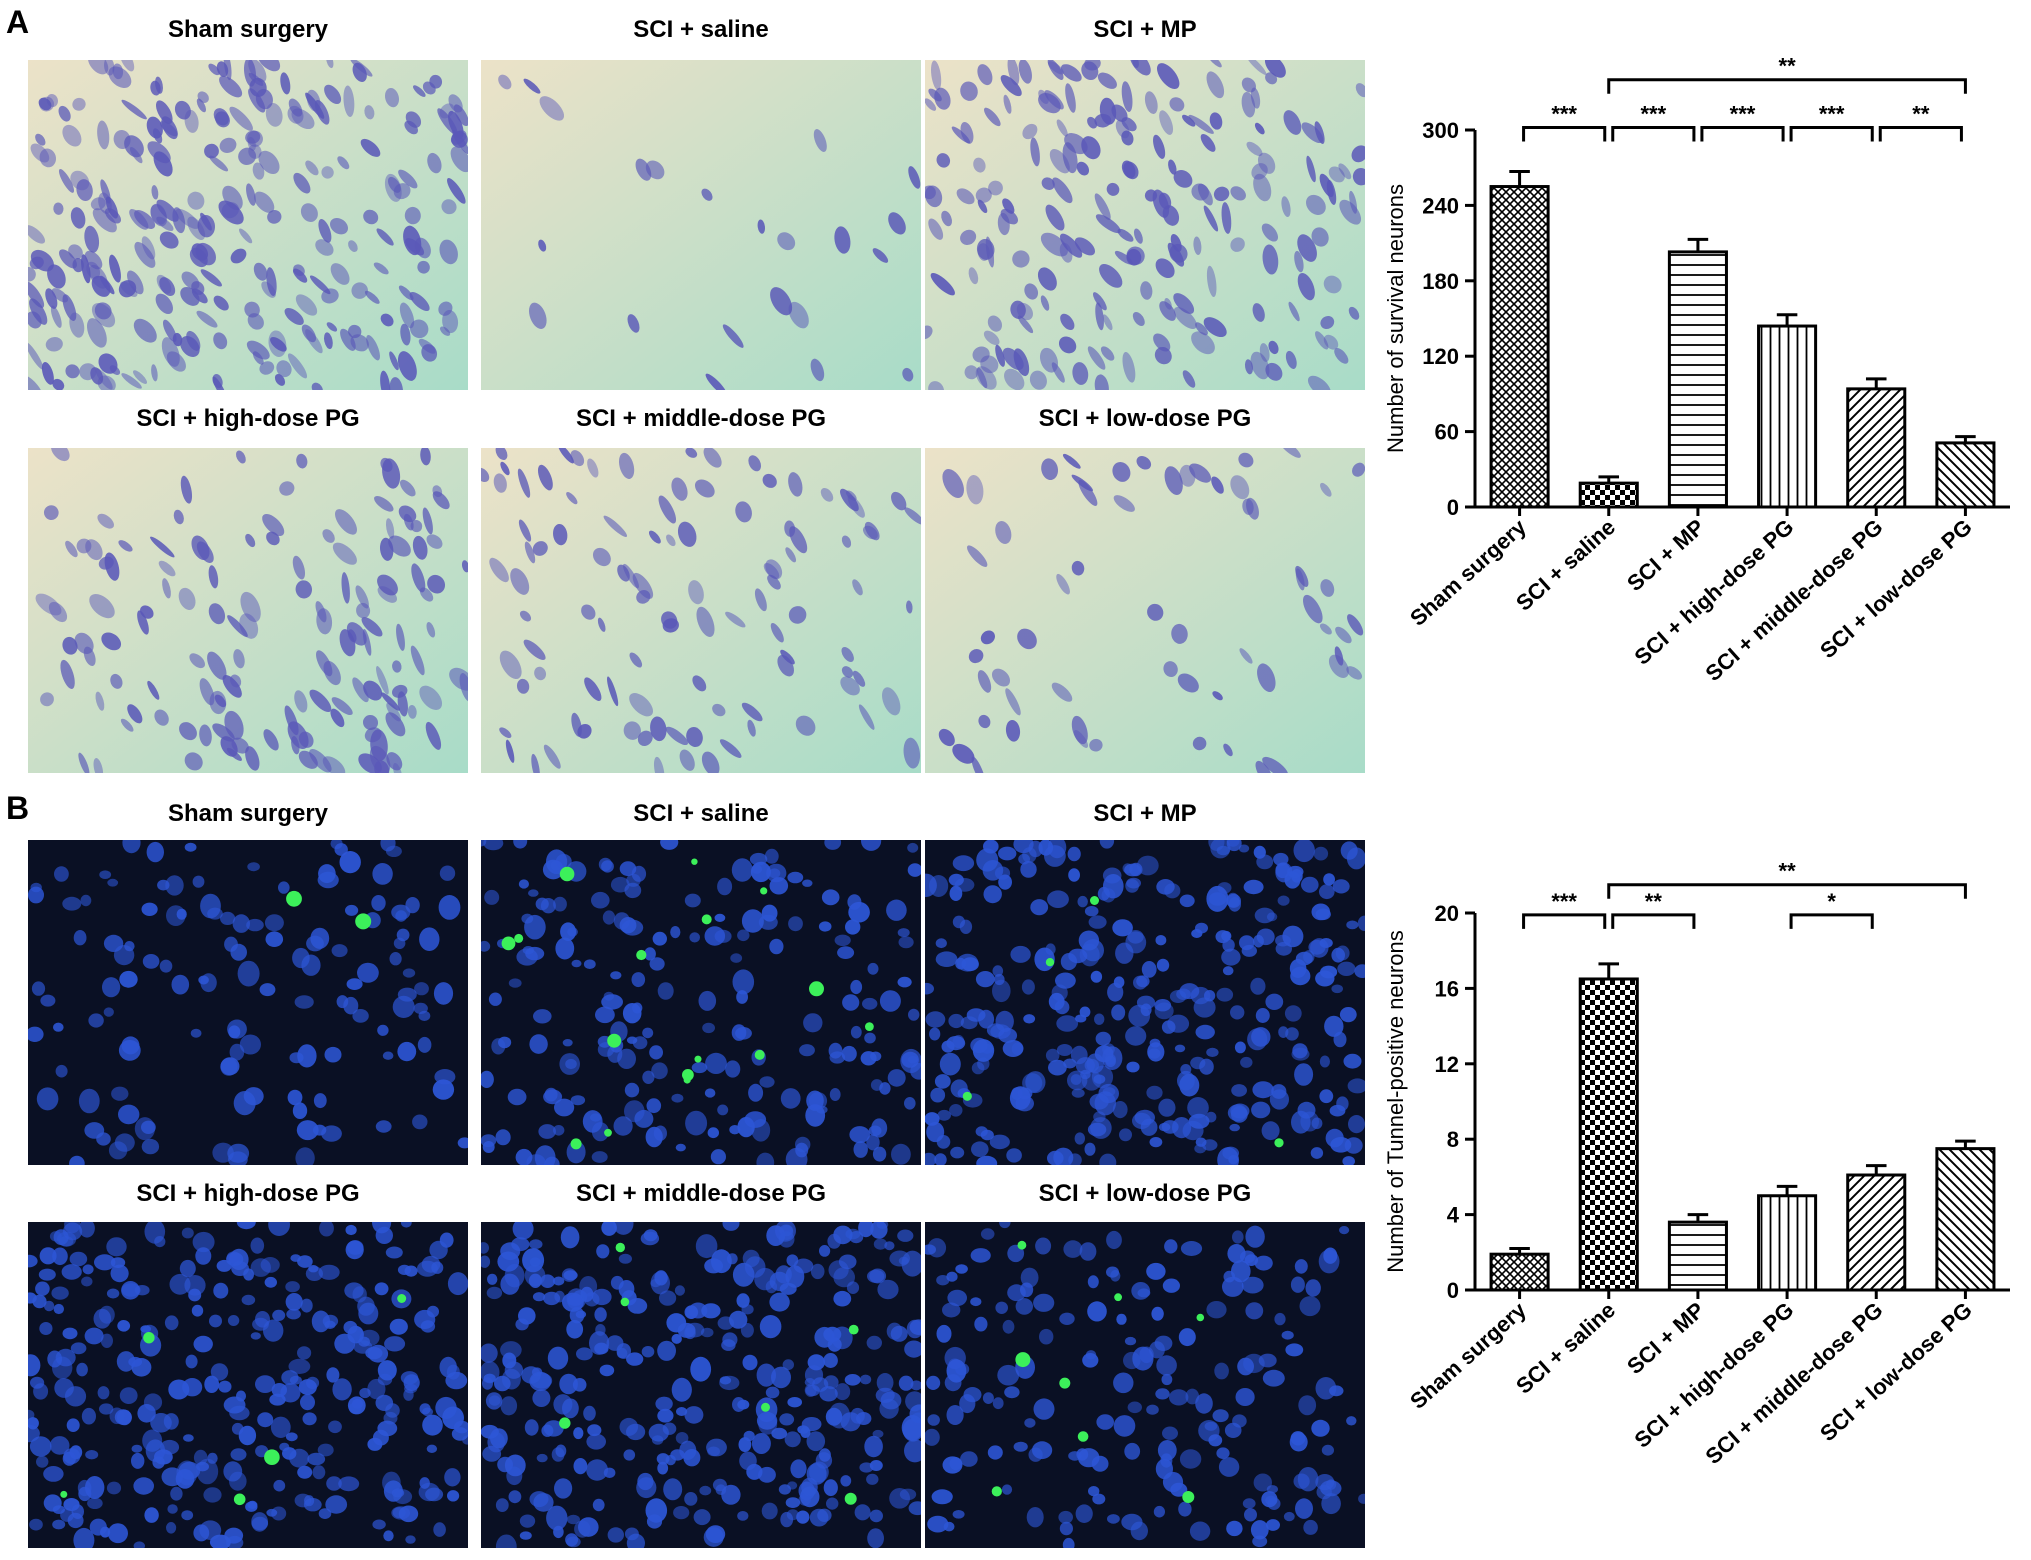  I want to click on micrograph-tunel-sham, so click(248, 1002).